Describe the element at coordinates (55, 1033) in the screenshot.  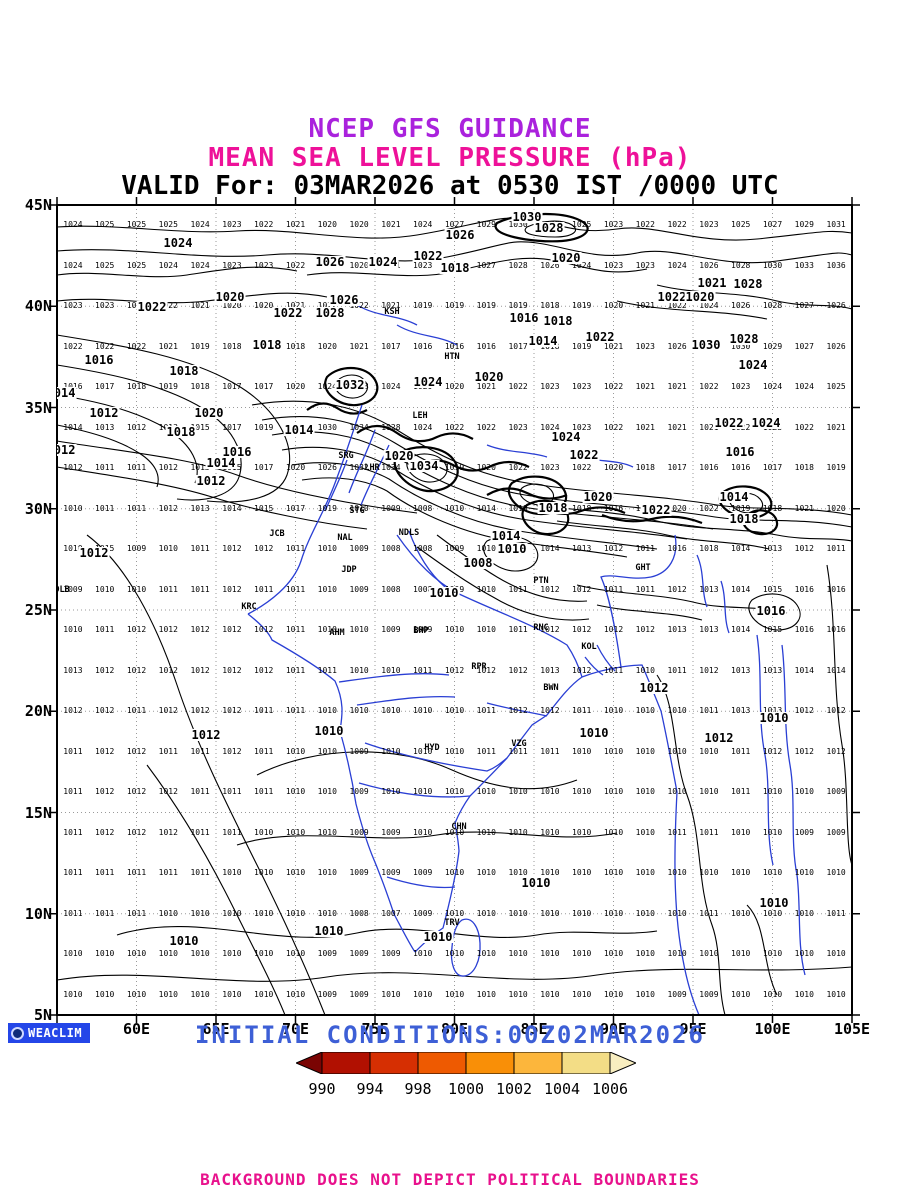
I see `weaclim-brand-label: WEACLIM` at that location.